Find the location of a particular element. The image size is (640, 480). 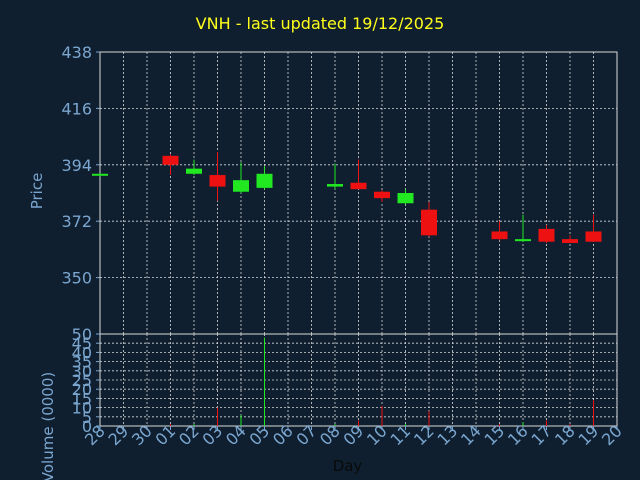

volume-tick-label: 20 is located at coordinates (82, 389).